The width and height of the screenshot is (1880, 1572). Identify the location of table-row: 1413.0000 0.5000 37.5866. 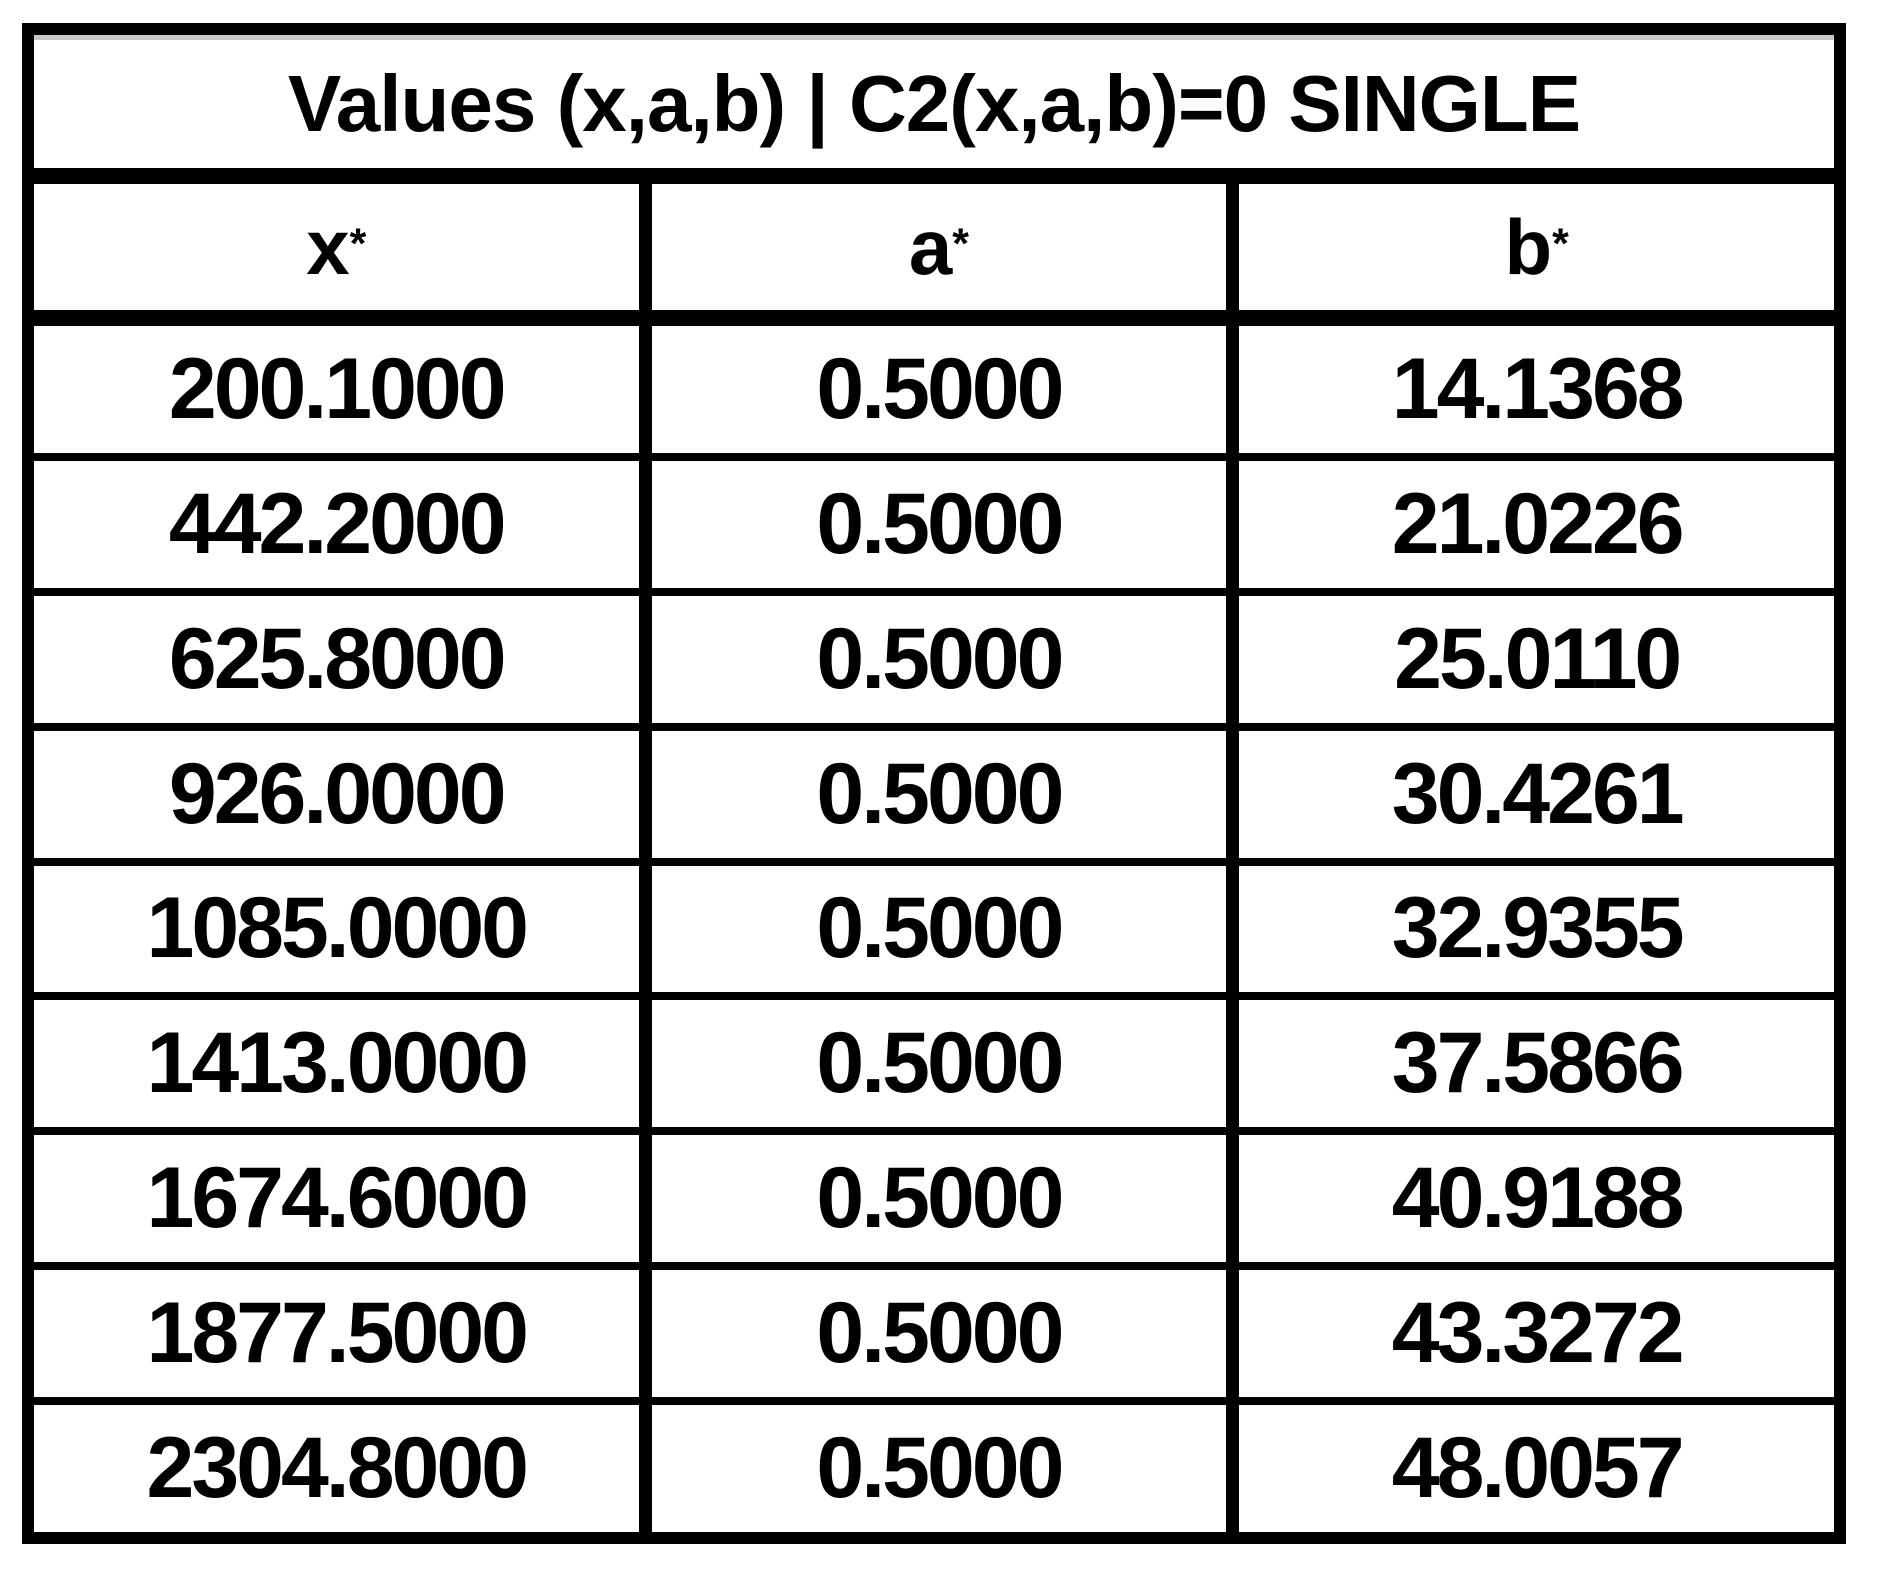
(934, 1064).